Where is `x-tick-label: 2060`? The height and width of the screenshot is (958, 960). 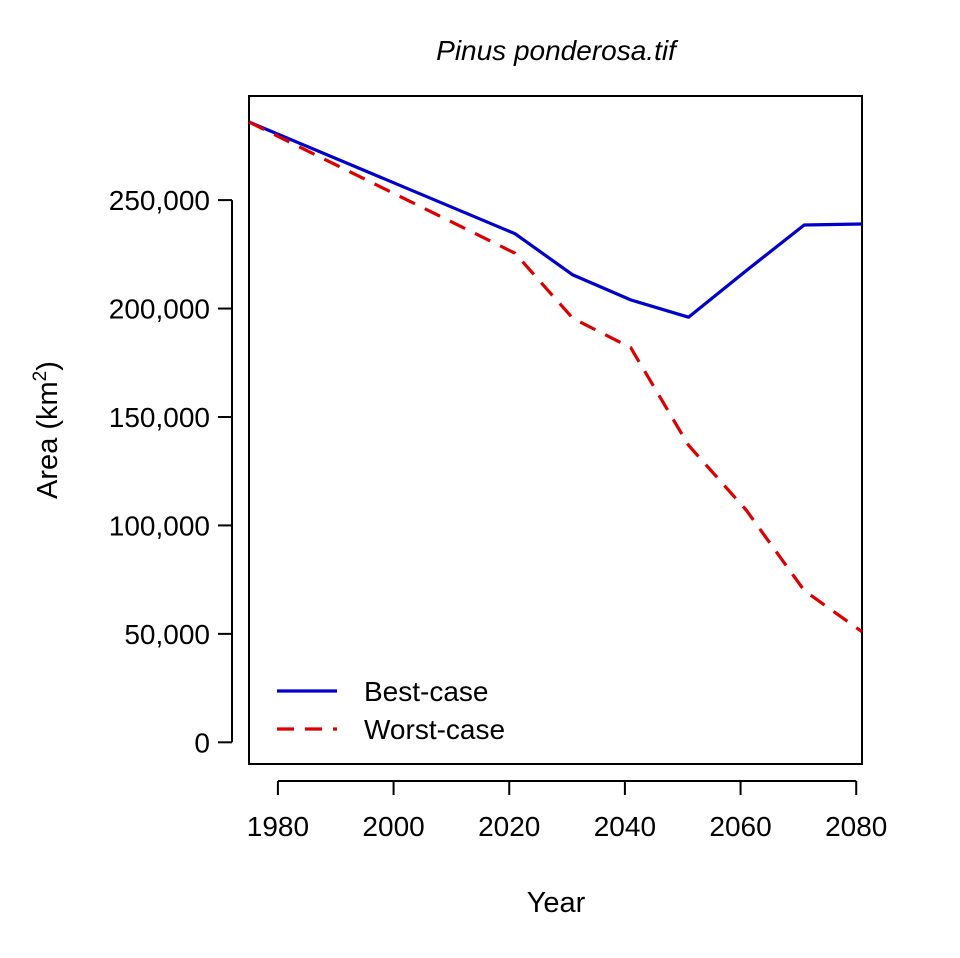 x-tick-label: 2060 is located at coordinates (740, 826).